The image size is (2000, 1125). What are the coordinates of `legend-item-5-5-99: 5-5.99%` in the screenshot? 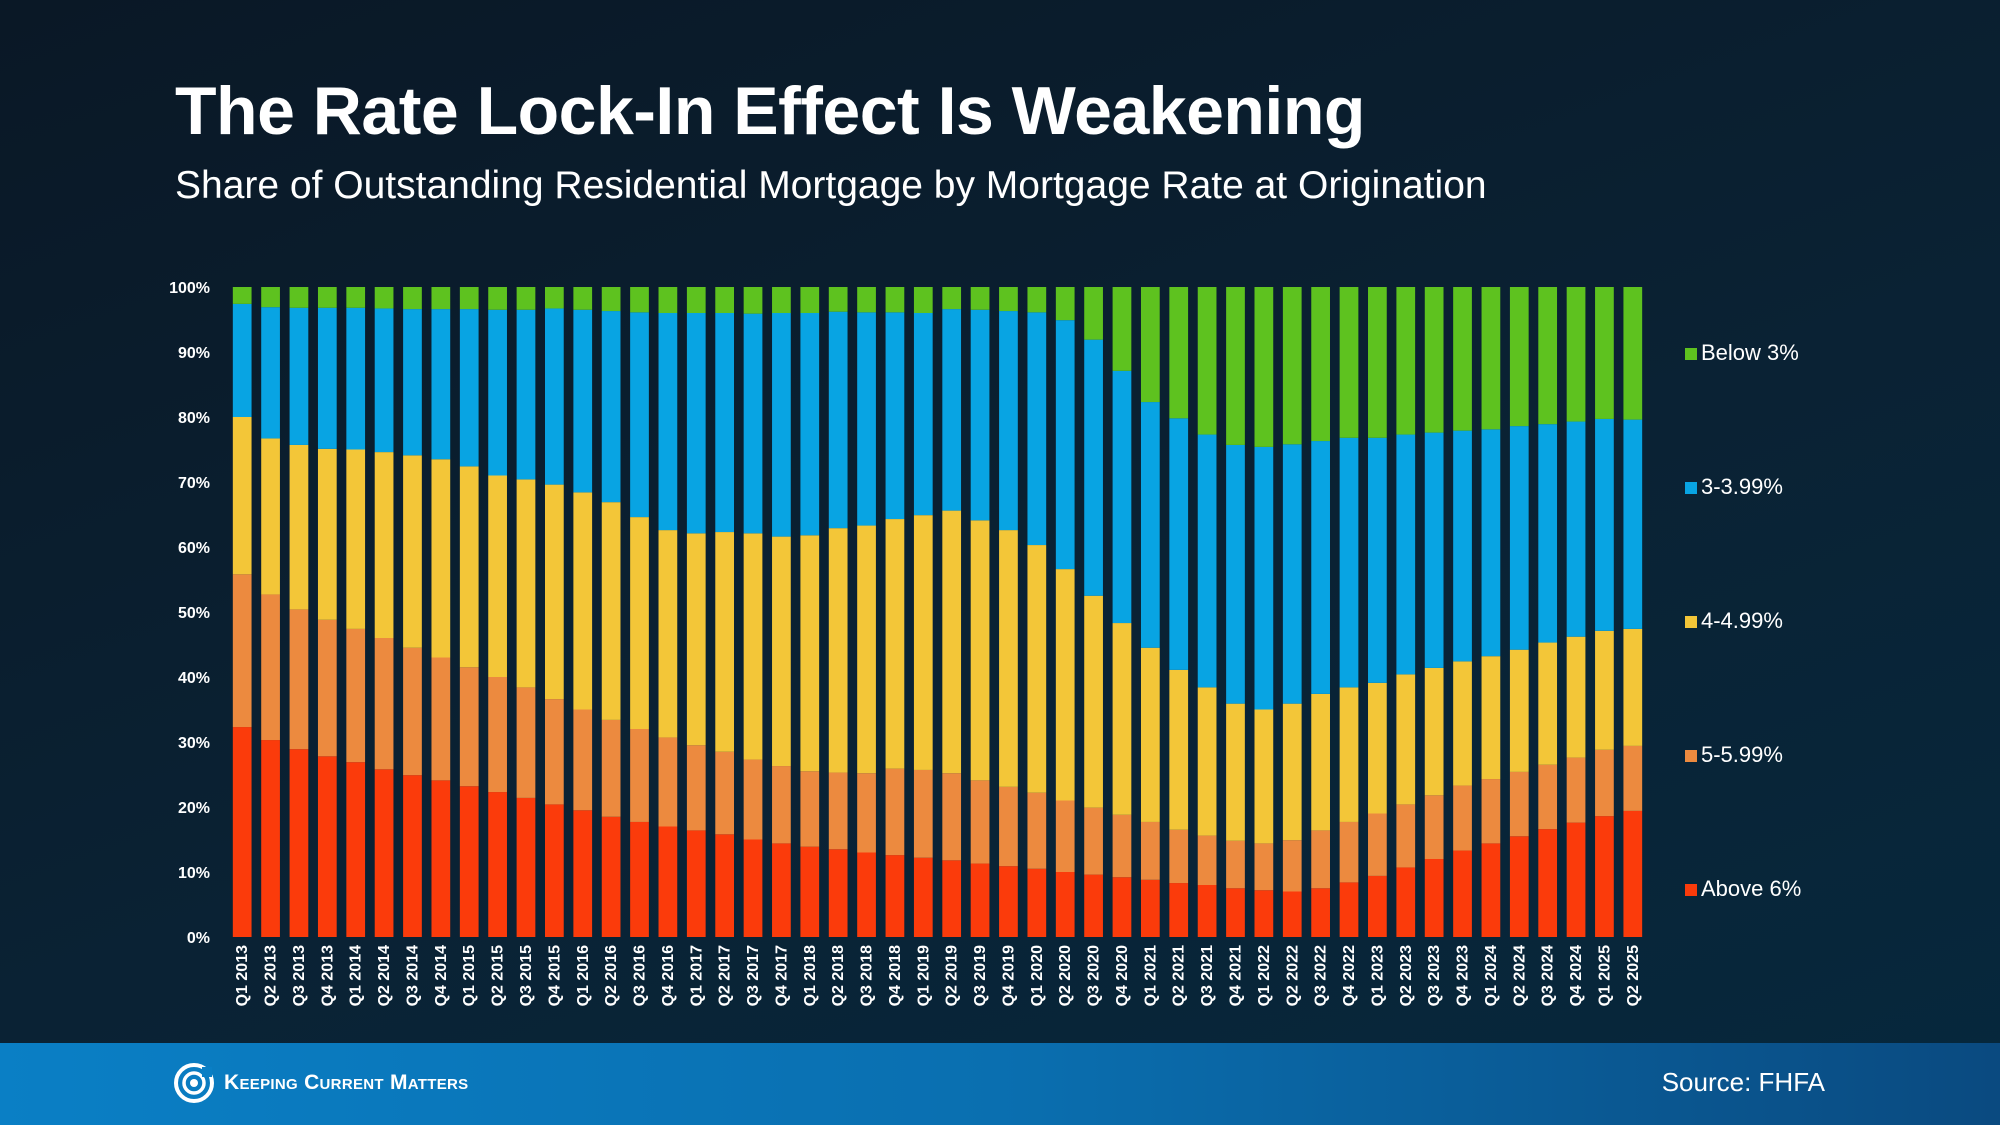 It's located at (1734, 754).